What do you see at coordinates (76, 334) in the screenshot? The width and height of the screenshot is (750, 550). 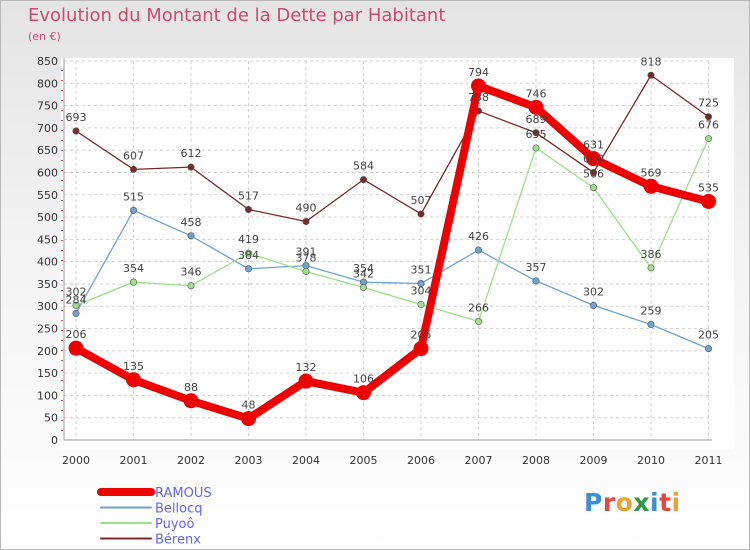 I see `data-label: 206` at bounding box center [76, 334].